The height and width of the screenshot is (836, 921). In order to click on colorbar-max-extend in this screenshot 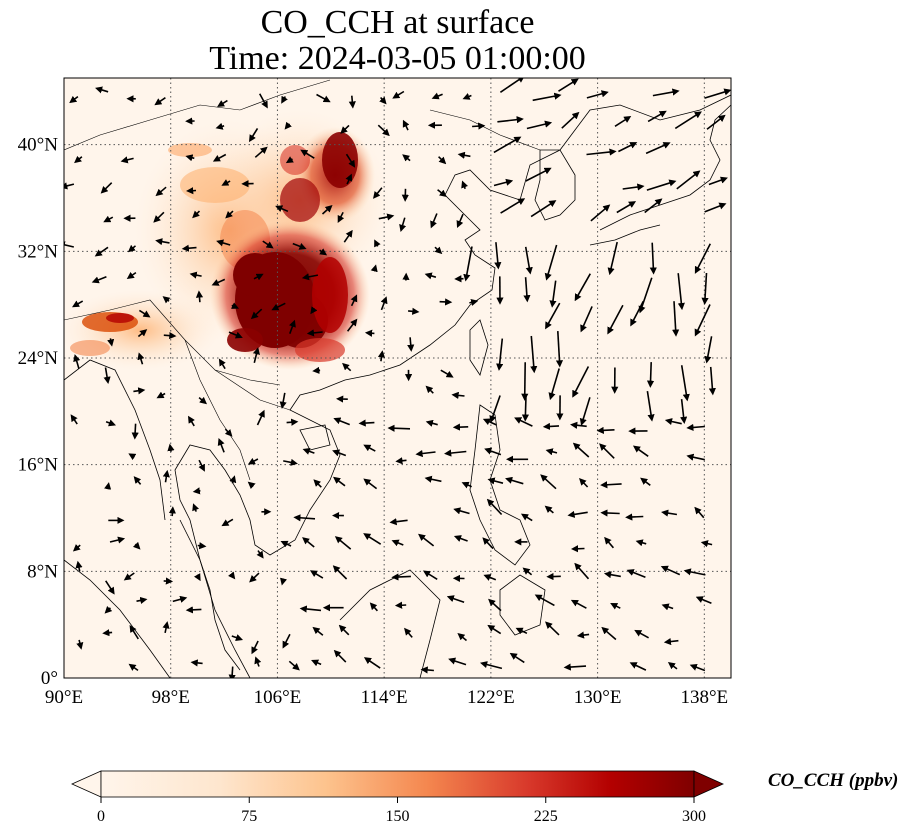, I will do `click(708, 784)`.